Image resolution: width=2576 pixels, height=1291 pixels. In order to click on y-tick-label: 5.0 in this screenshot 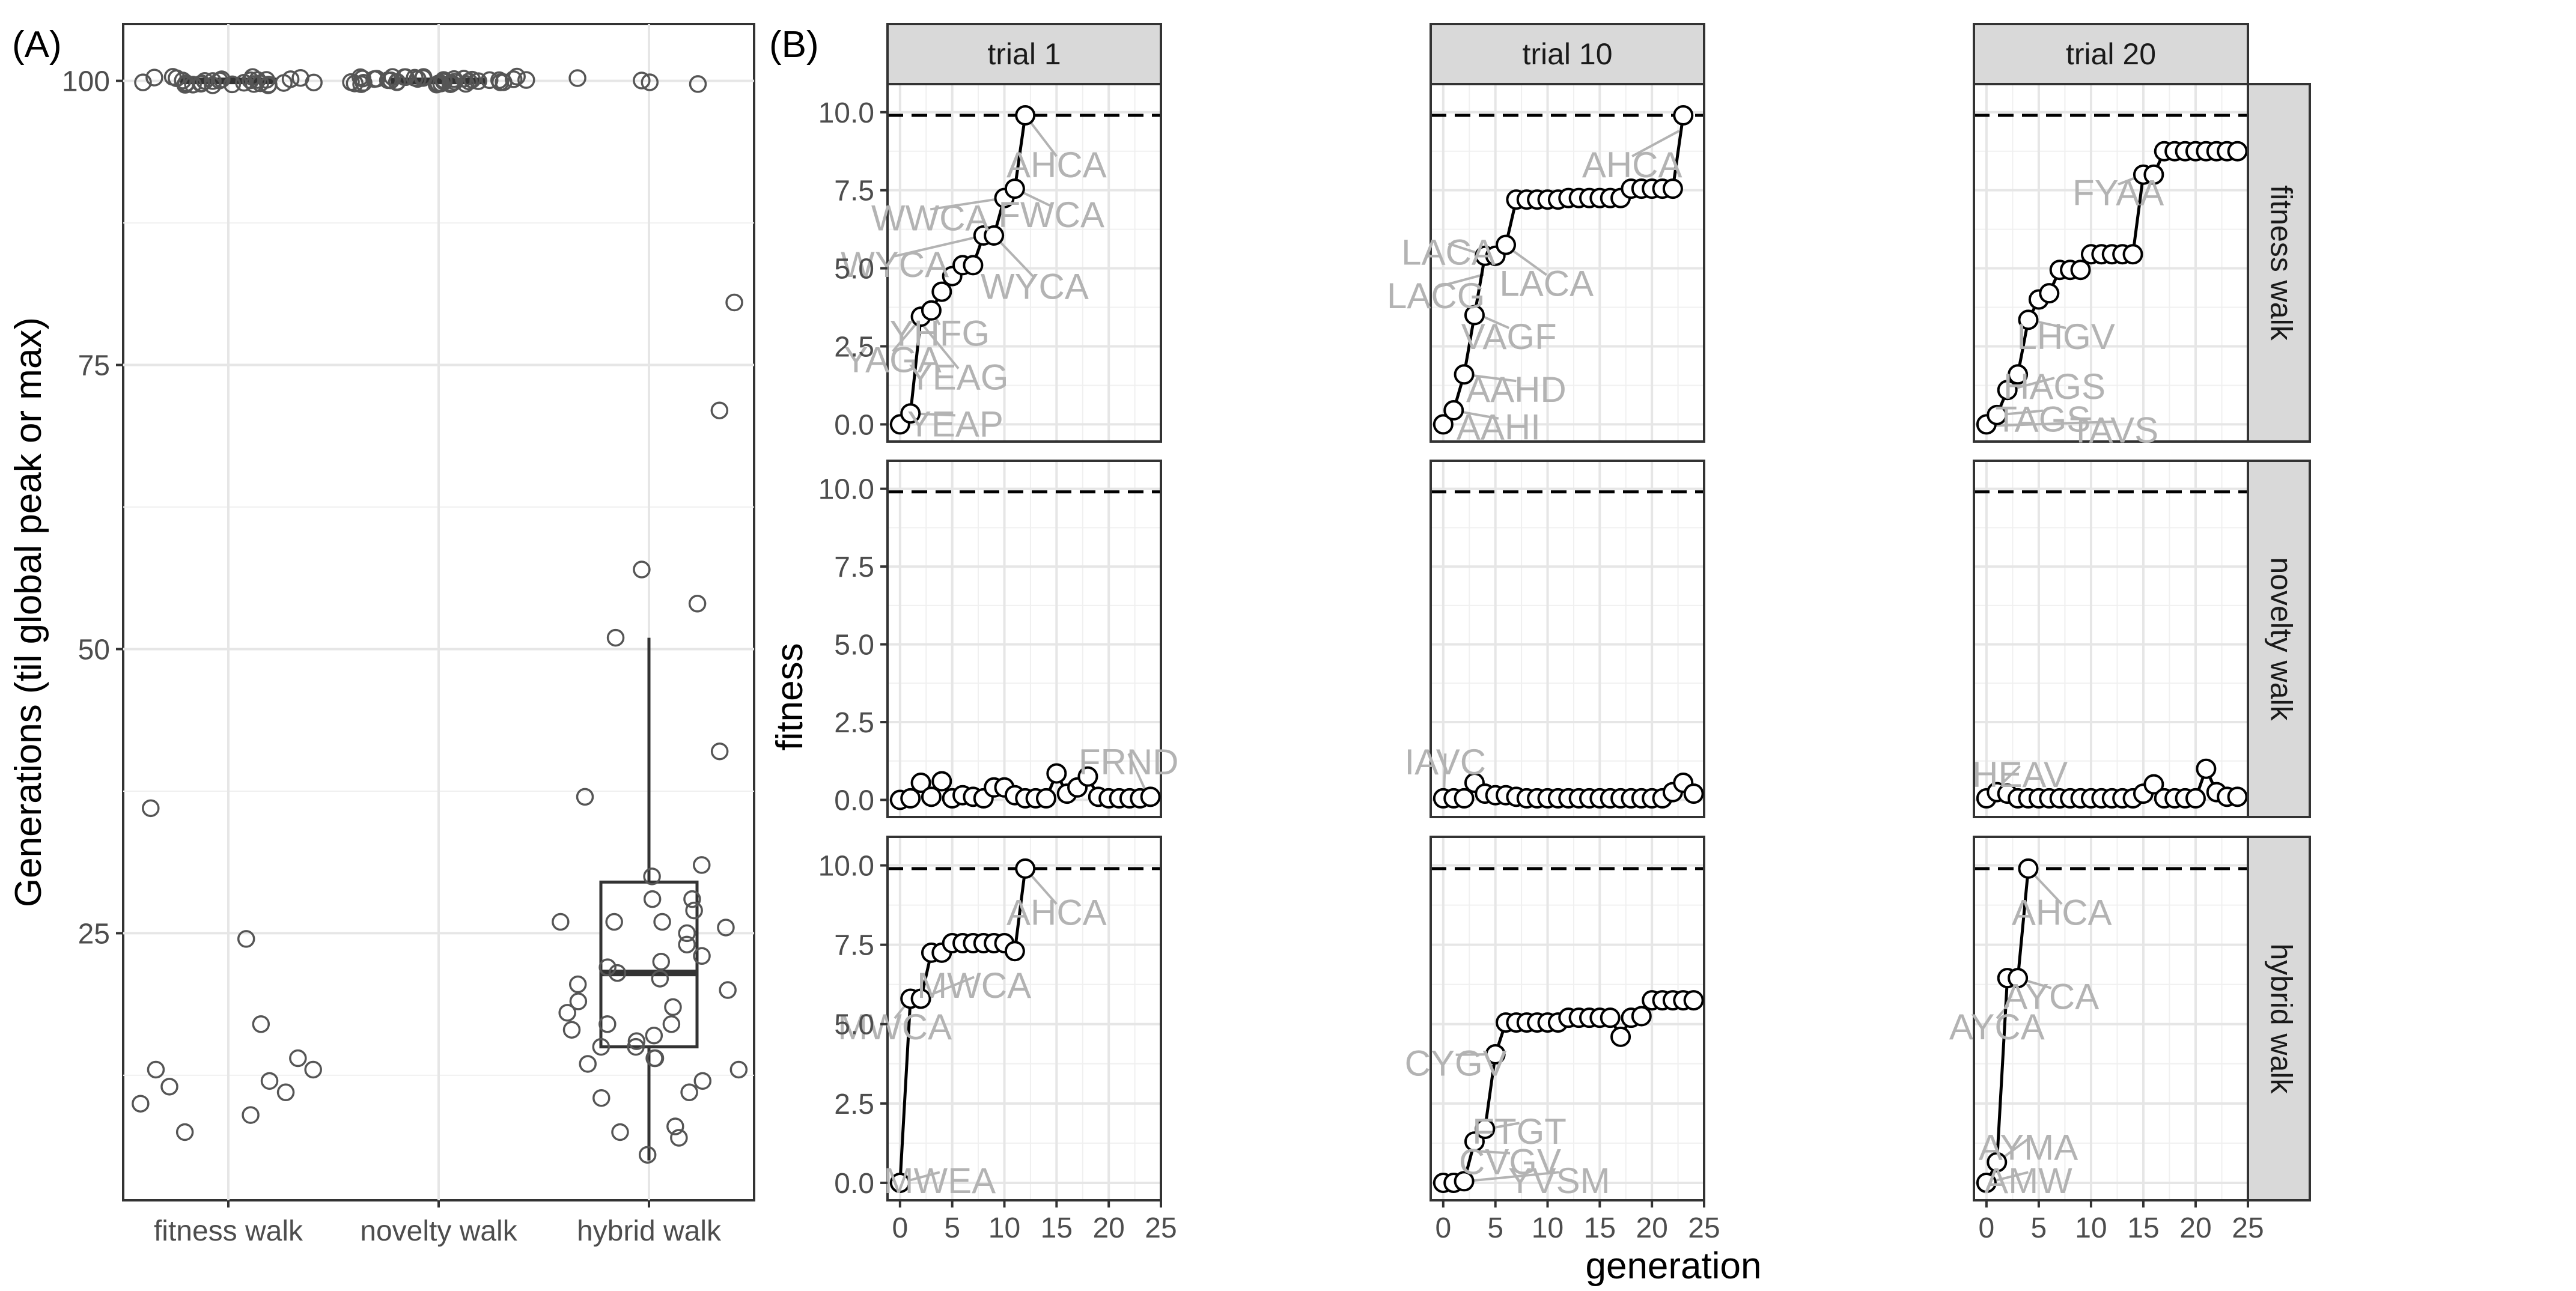, I will do `click(854, 269)`.